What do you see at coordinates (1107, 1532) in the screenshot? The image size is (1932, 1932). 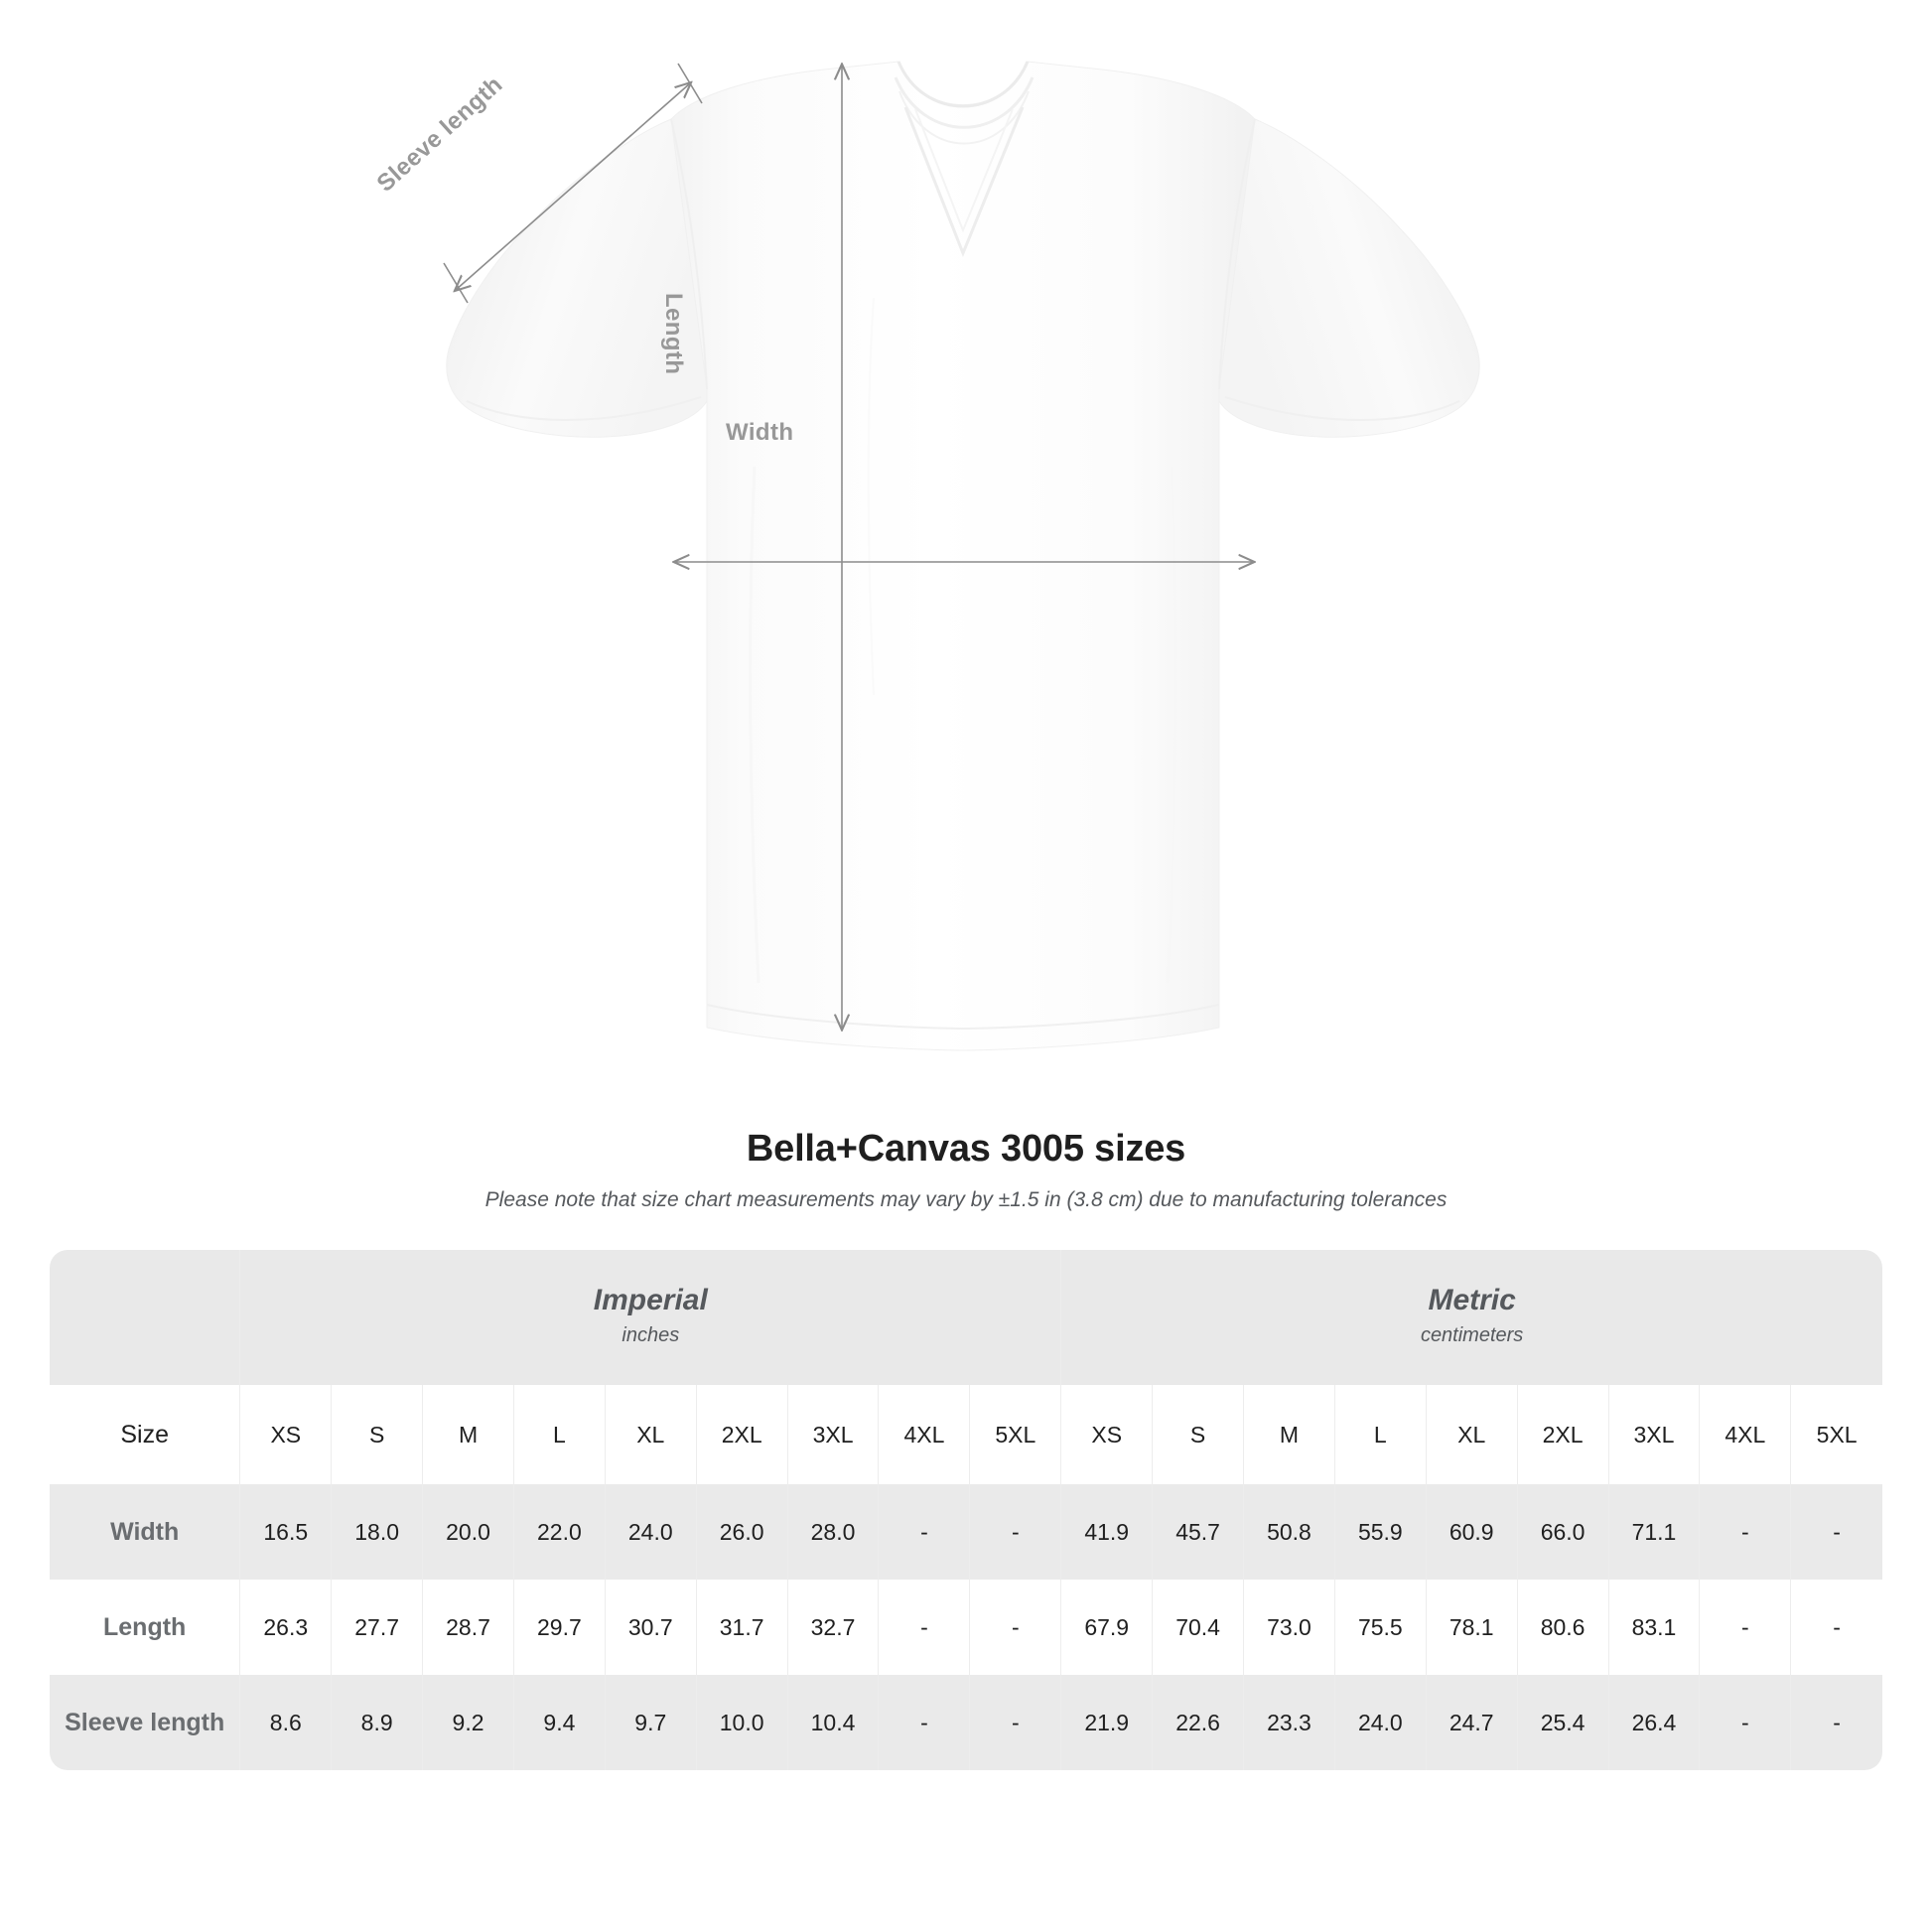 I see `cell-width-metric-xs: 41.9` at bounding box center [1107, 1532].